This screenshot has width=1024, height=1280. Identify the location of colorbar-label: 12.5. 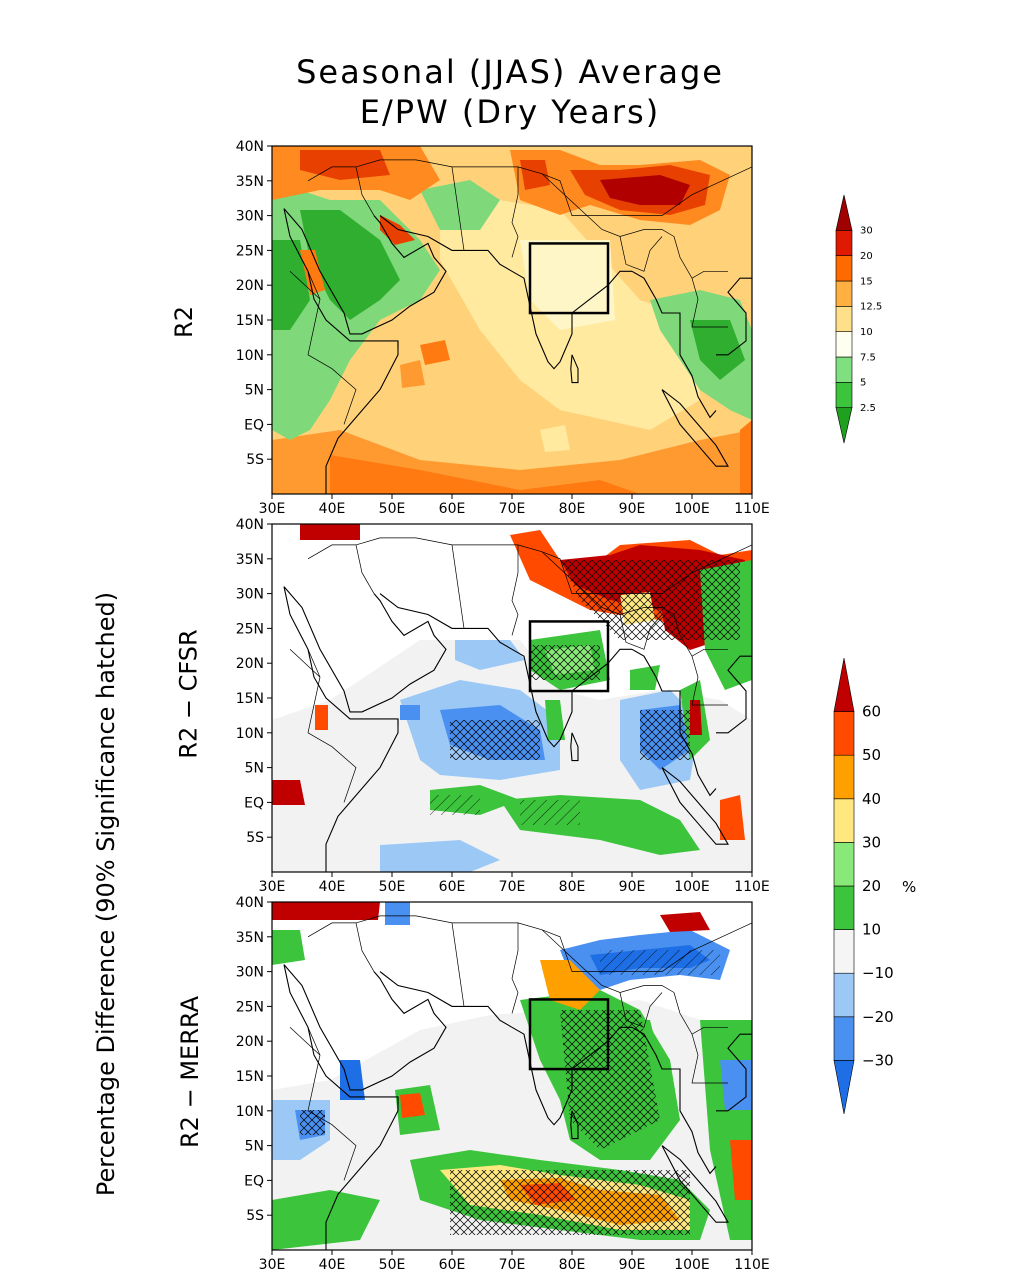
(871, 307).